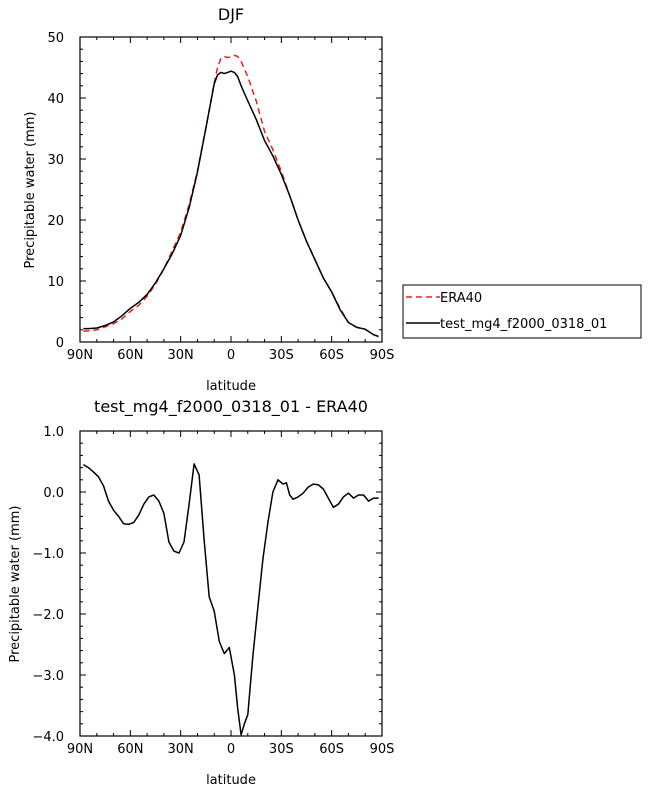 The image size is (648, 791). Describe the element at coordinates (30, 190) in the screenshot. I see `top-ylabel: Precipitable water (mm)` at that location.